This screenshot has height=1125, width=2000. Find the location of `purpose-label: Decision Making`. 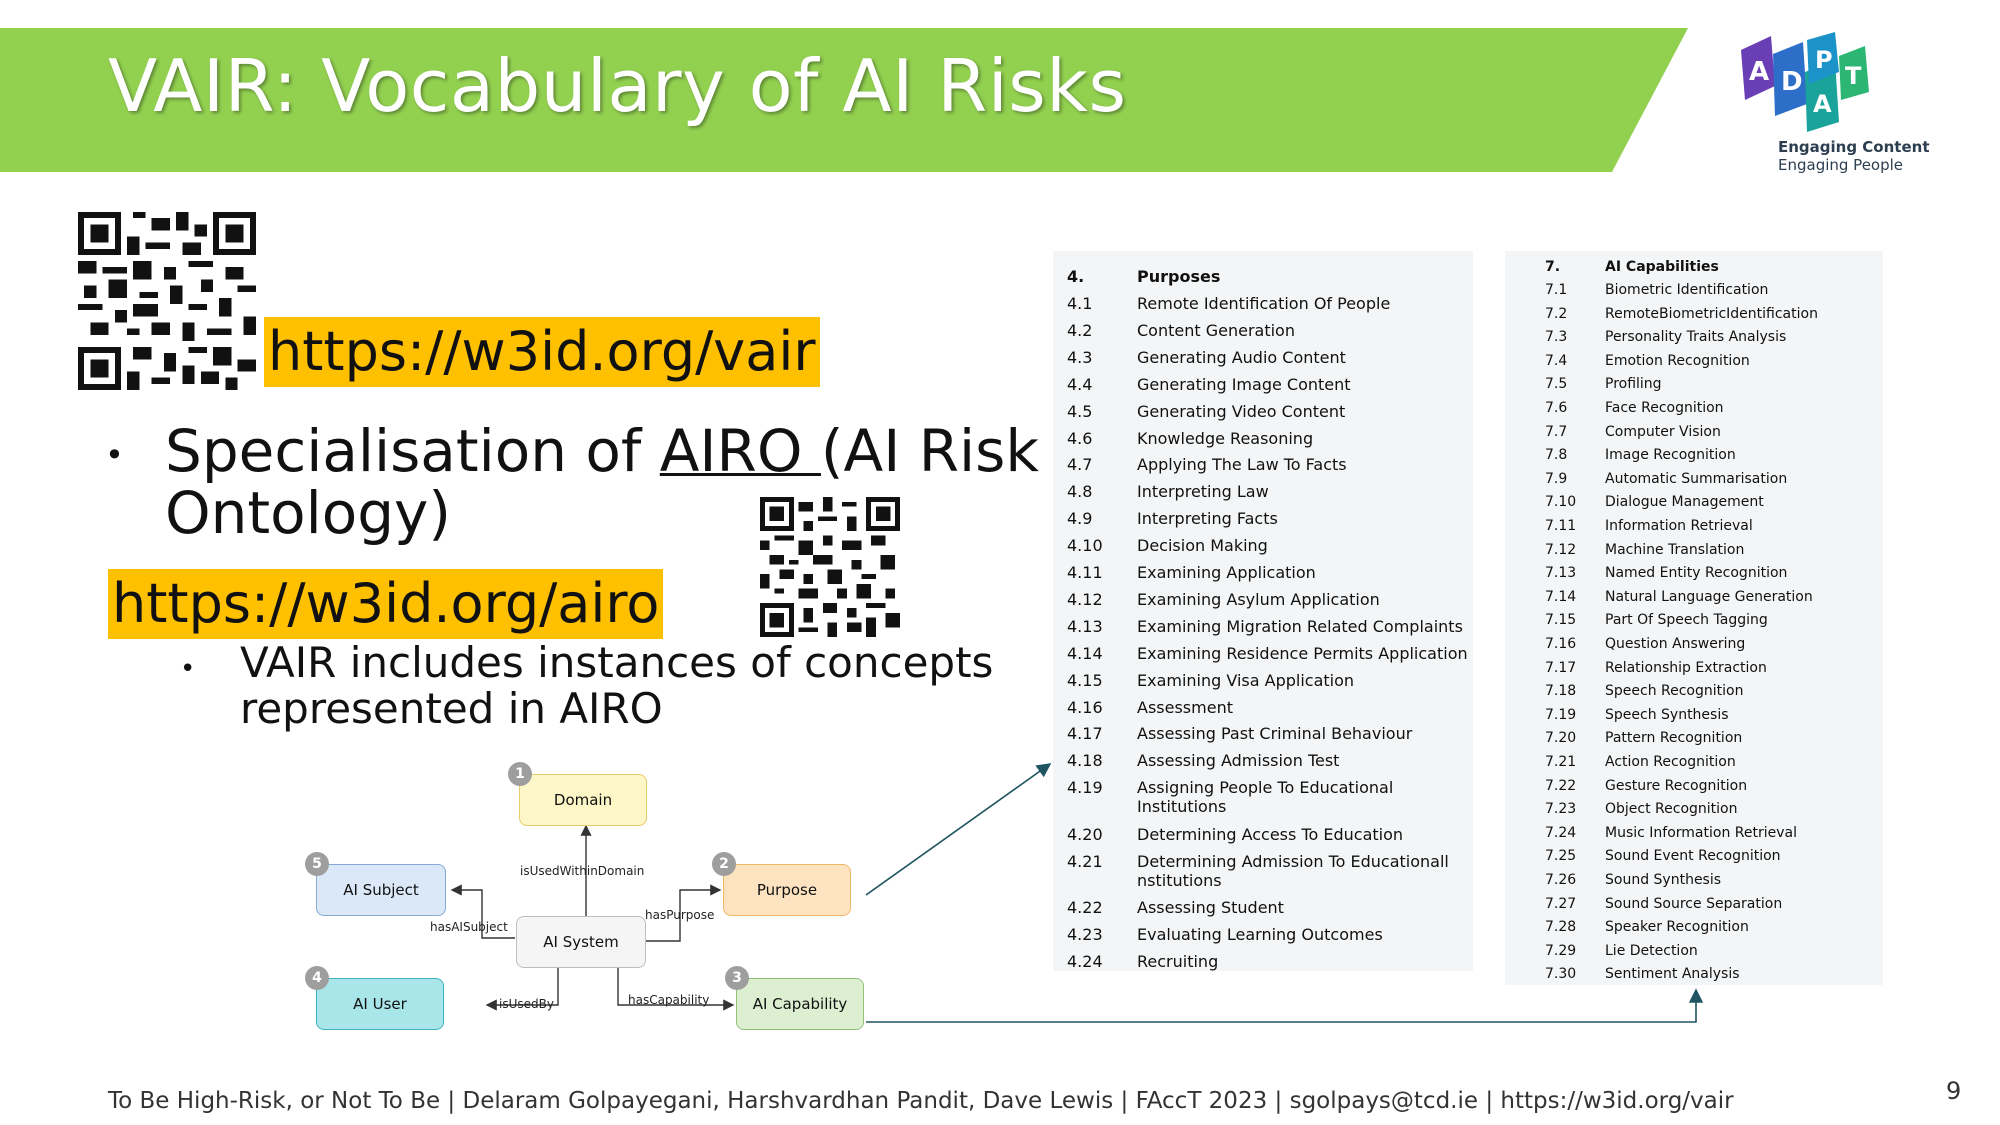

purpose-label: Decision Making is located at coordinates (1202, 546).